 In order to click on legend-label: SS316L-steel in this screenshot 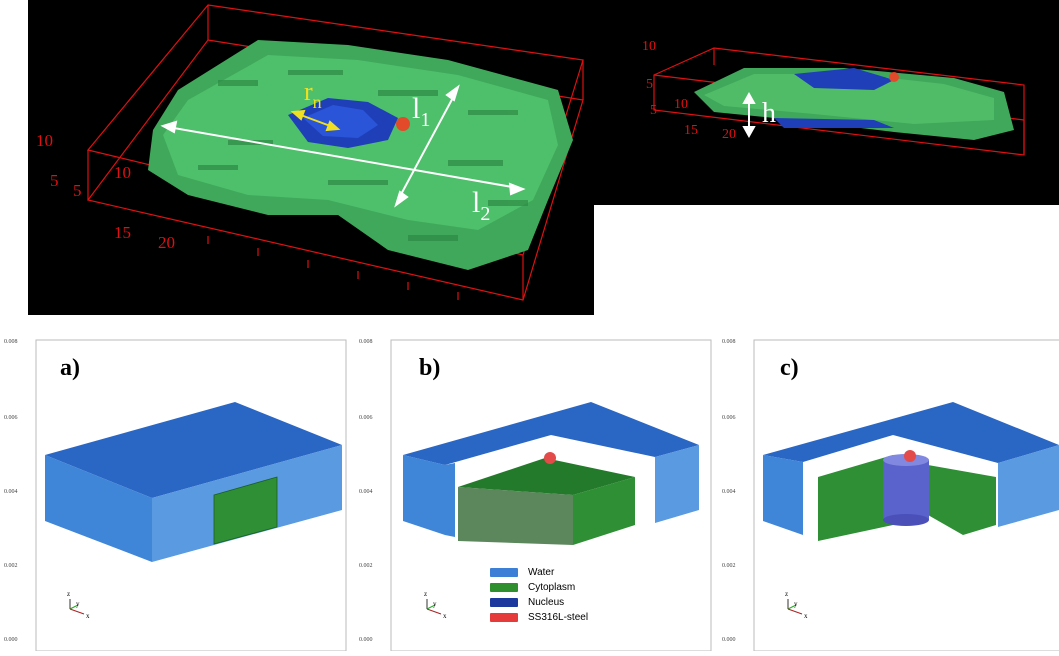, I will do `click(558, 617)`.